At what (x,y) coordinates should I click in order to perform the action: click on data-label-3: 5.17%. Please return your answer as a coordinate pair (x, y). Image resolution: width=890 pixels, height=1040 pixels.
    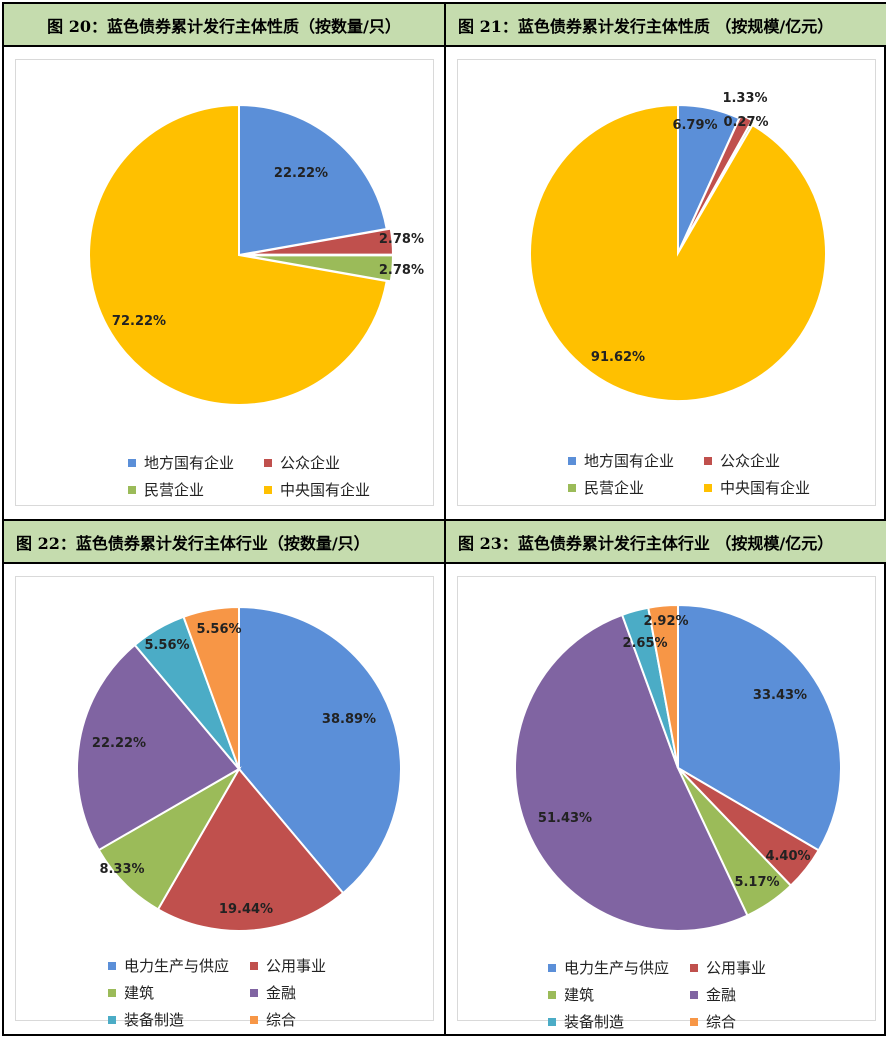
    Looking at the image, I should click on (756, 882).